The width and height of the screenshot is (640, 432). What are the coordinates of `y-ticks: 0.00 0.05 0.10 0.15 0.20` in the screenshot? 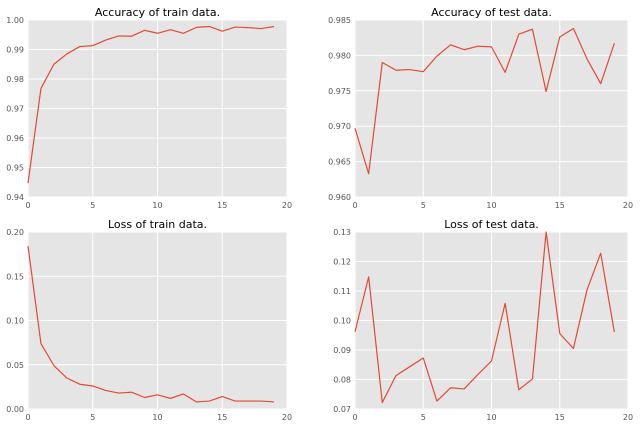 It's located at (15, 321).